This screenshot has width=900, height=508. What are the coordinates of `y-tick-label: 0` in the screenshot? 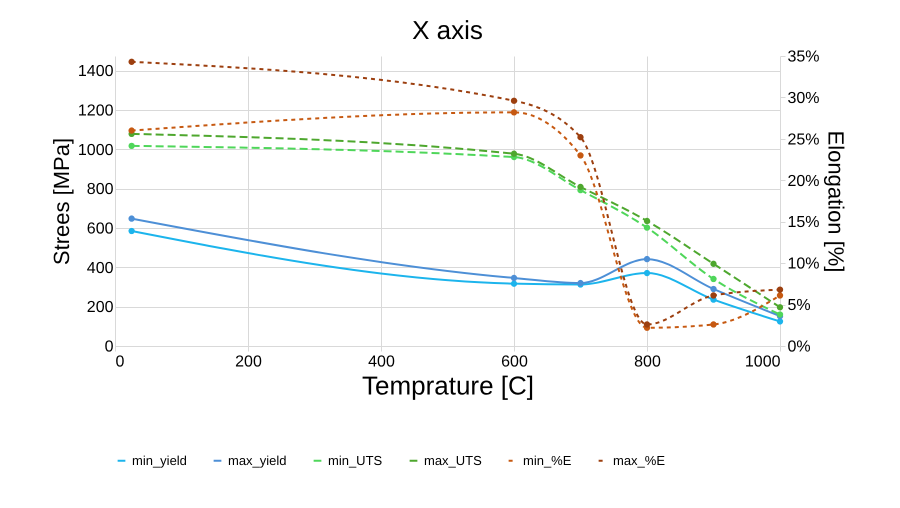 It's located at (109, 347).